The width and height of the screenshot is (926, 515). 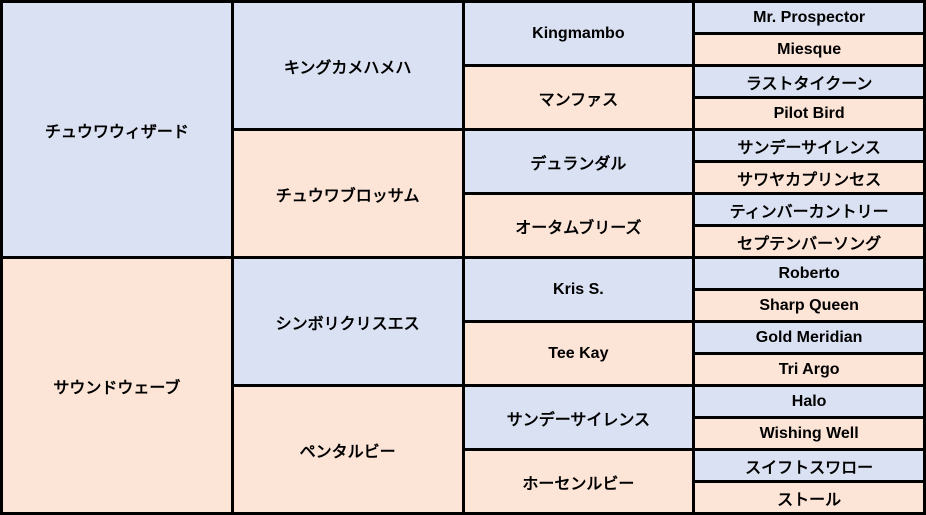 What do you see at coordinates (578, 289) in the screenshot?
I see `pedigree-cell-gen3-4: Kris S.` at bounding box center [578, 289].